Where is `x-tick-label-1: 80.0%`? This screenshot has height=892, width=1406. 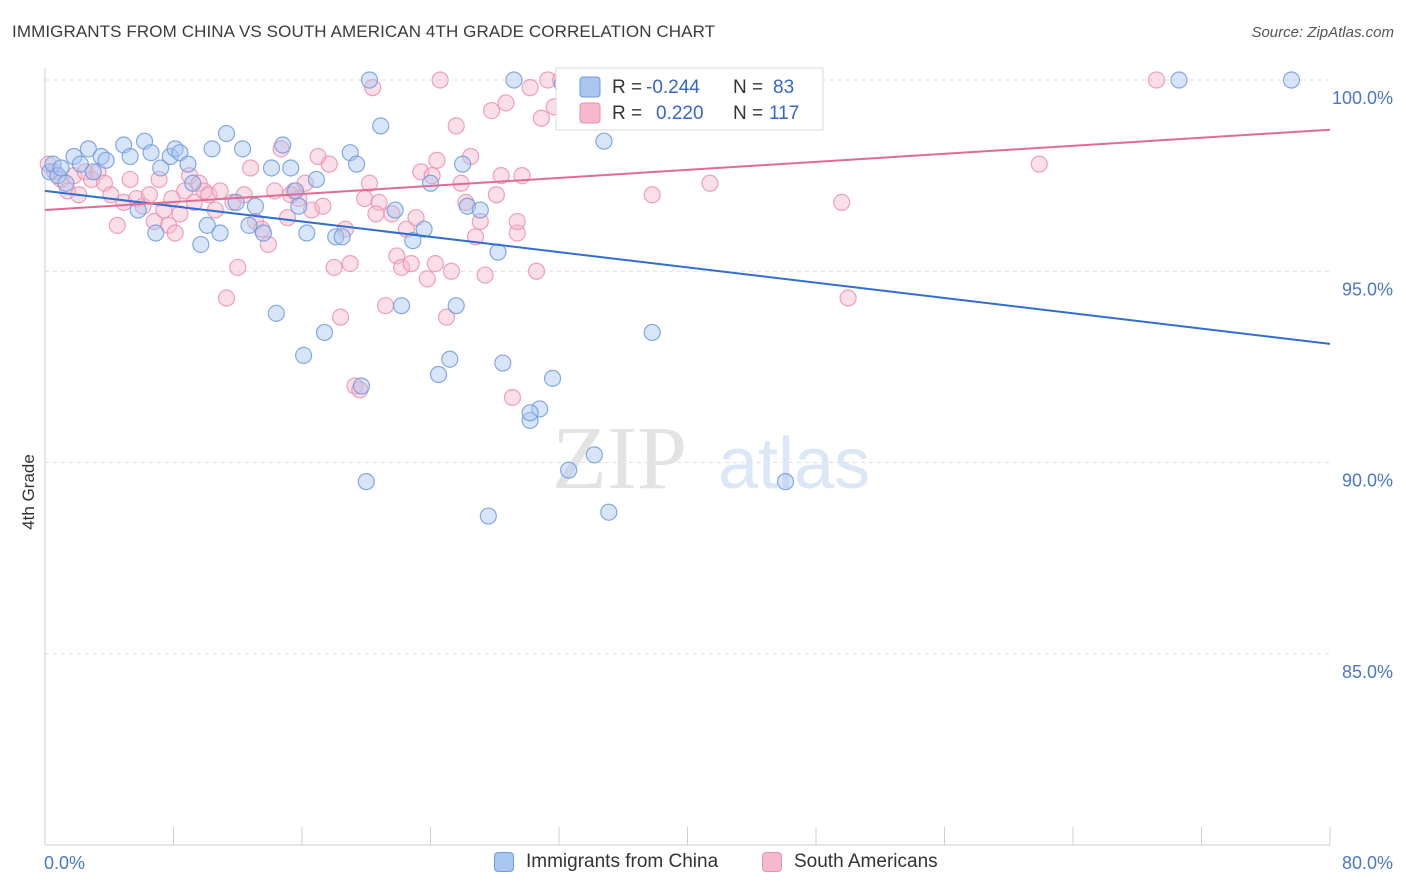
x-tick-label-1: 80.0% is located at coordinates (1367, 863).